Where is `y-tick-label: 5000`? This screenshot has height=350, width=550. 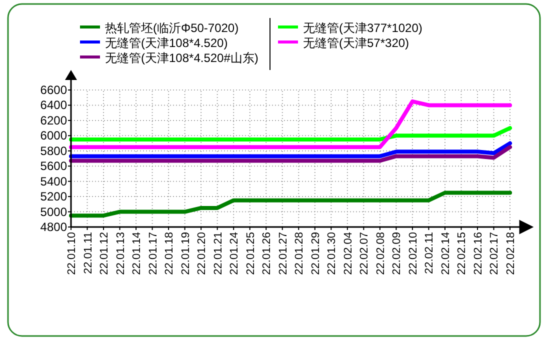
y-tick-label: 5000 is located at coordinates (54, 211).